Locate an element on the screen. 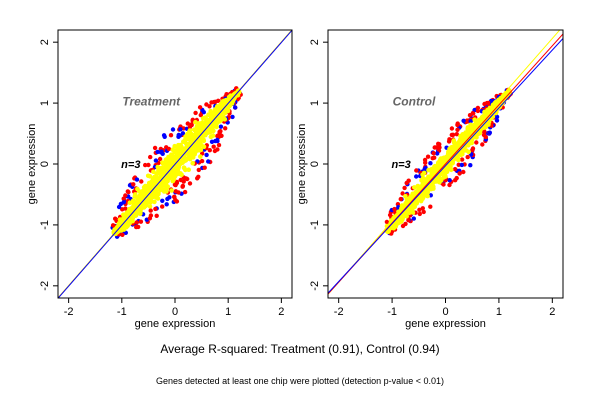 This screenshot has width=600, height=400. x-tick-label: -2 is located at coordinates (339, 312).